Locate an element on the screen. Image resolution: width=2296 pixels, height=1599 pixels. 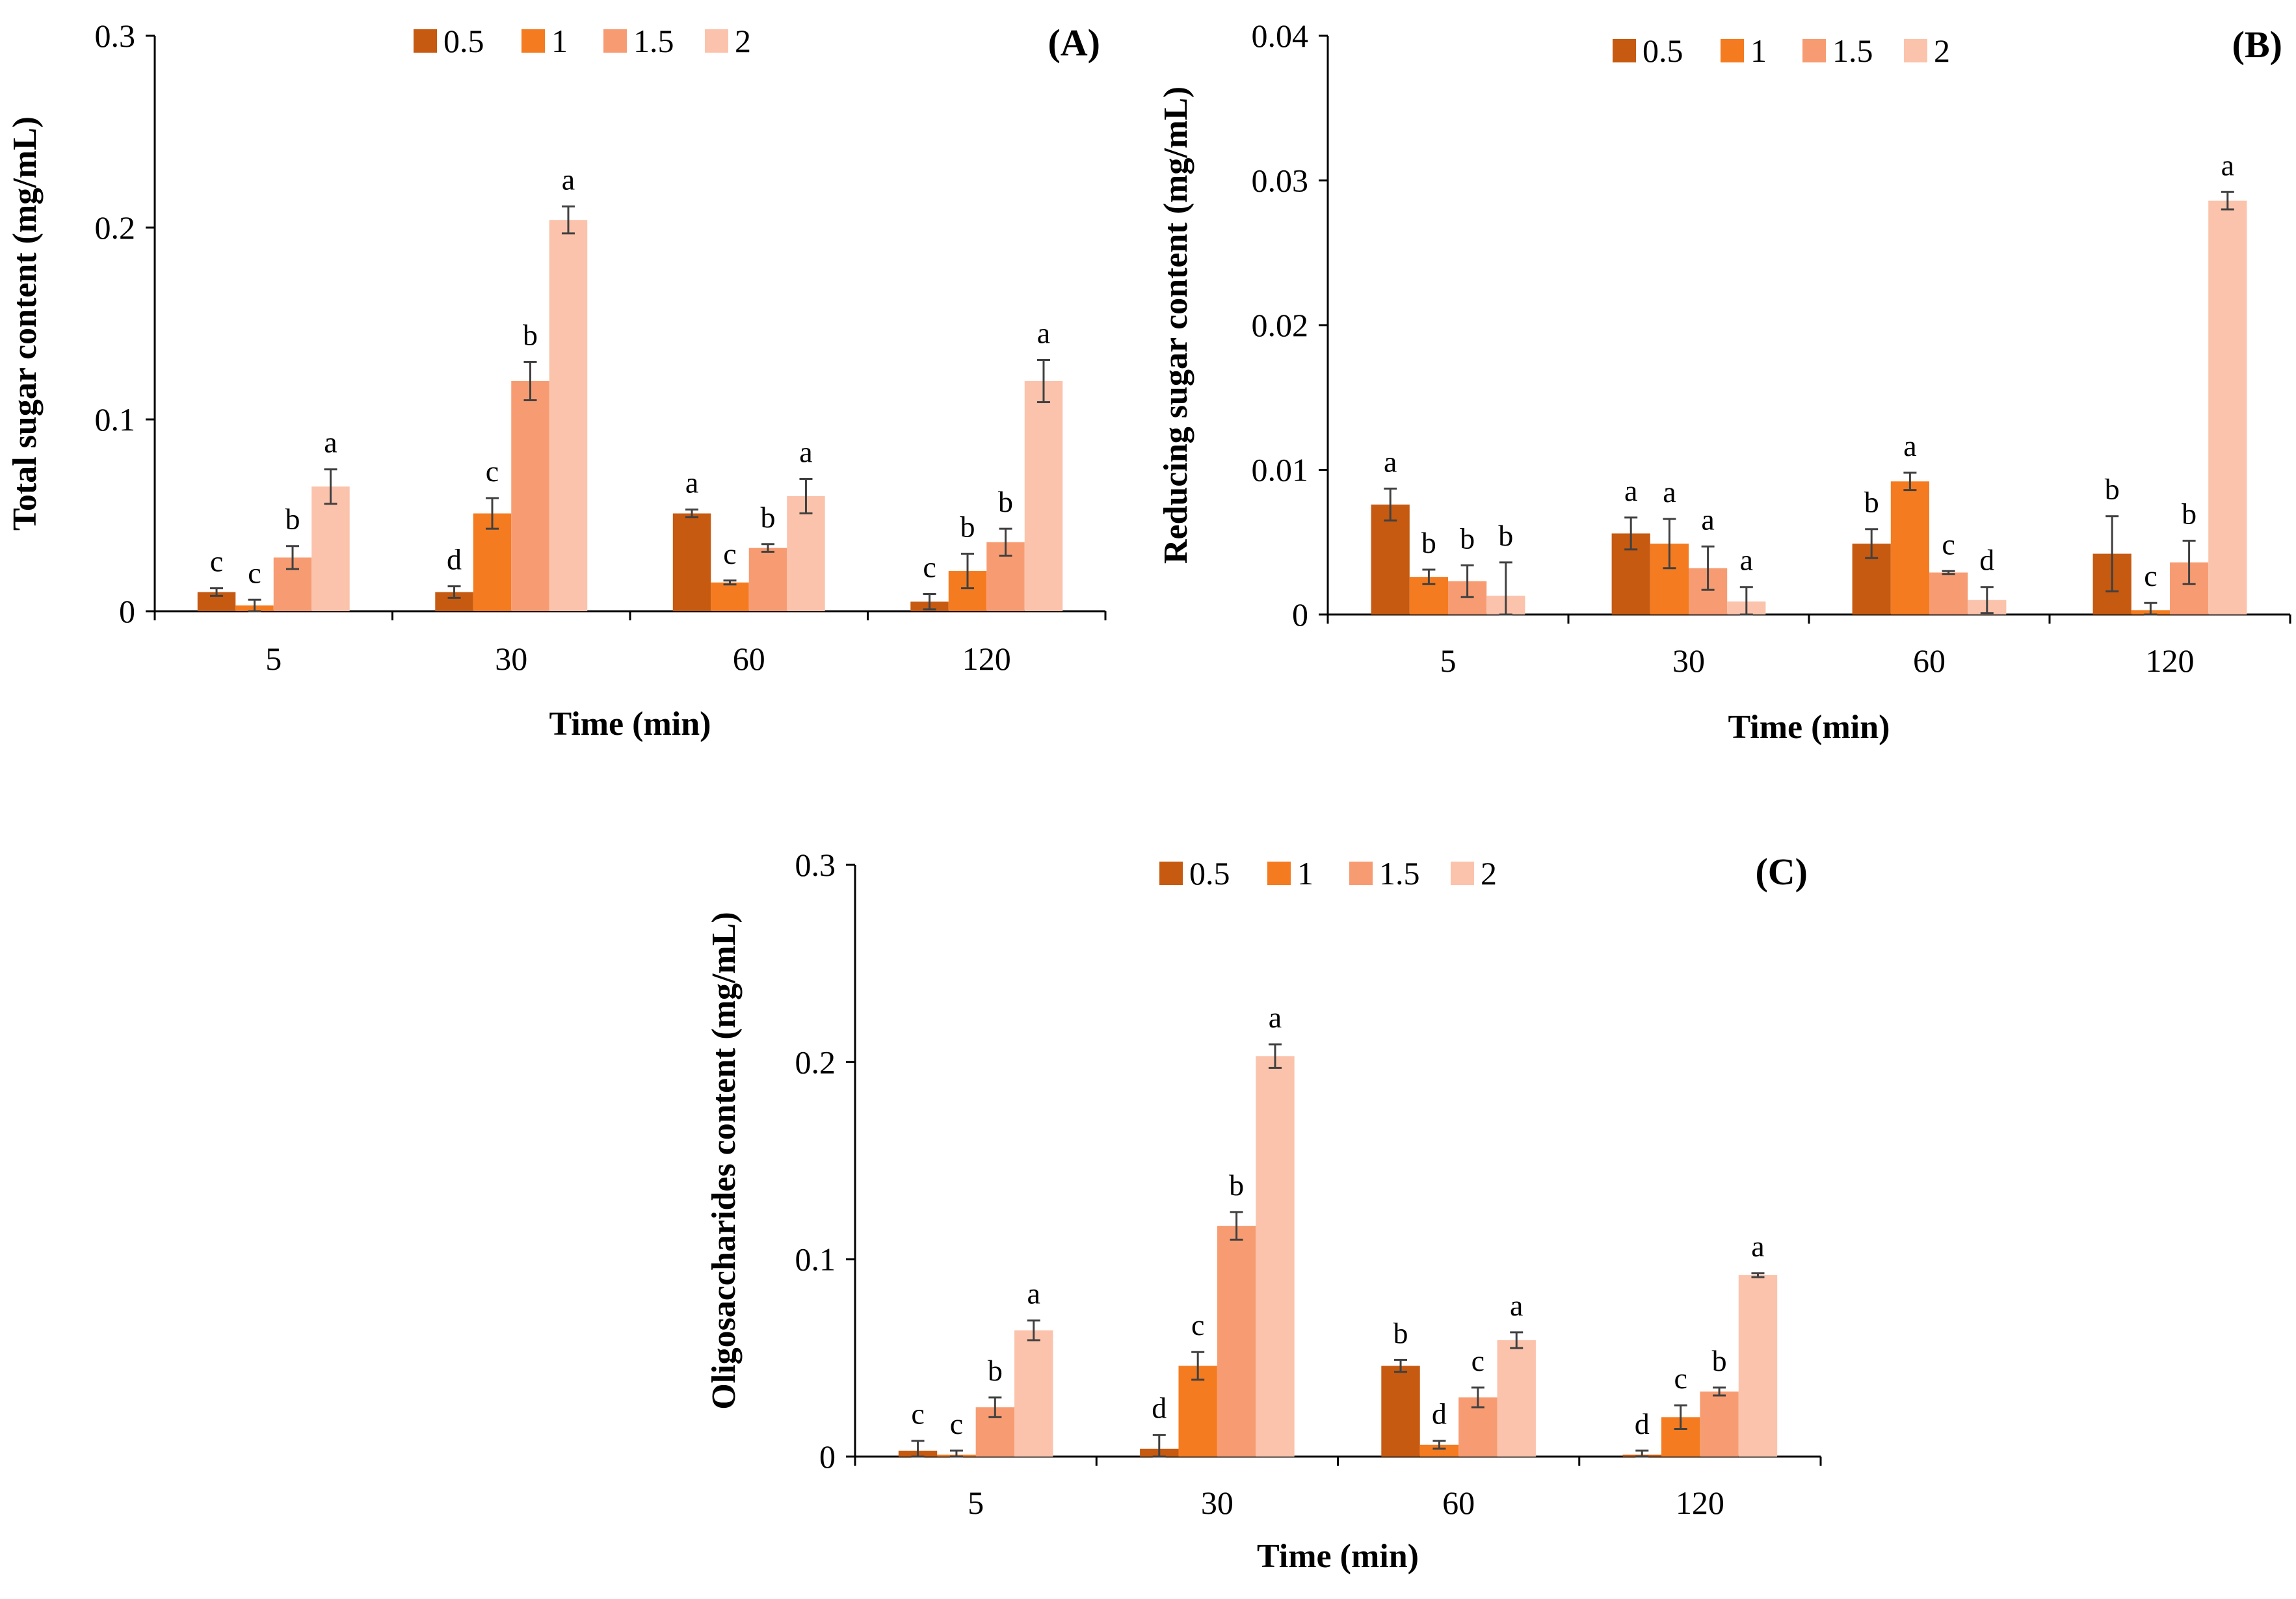
y-tick-label: 0.3 is located at coordinates (816, 865).